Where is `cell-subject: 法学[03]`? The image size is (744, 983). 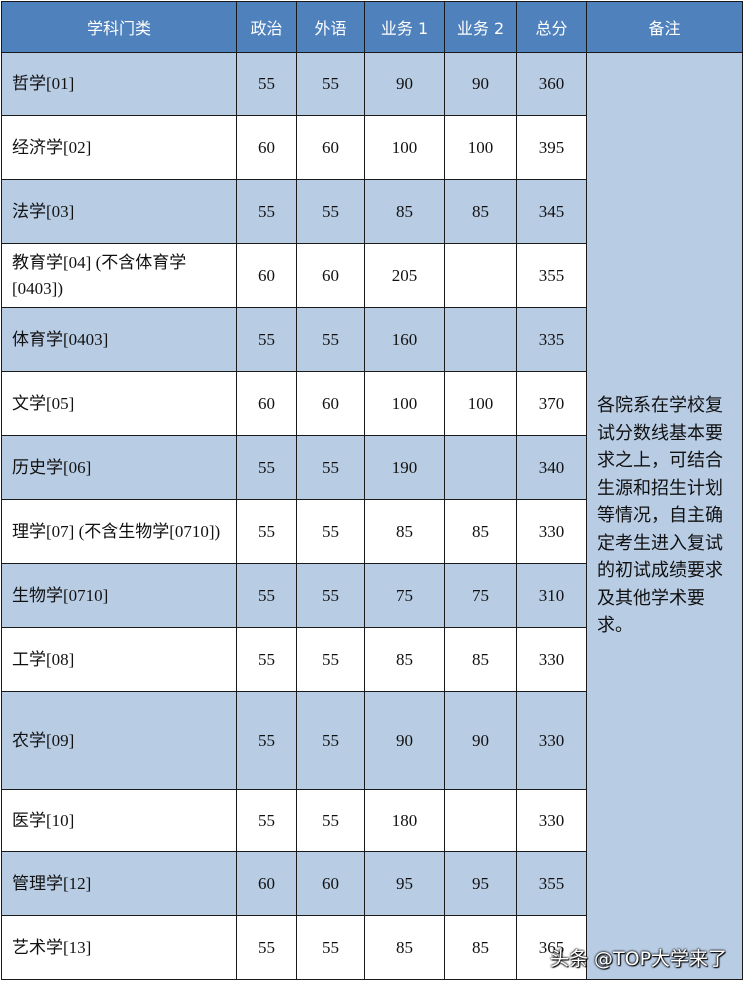 cell-subject: 法学[03] is located at coordinates (119, 211).